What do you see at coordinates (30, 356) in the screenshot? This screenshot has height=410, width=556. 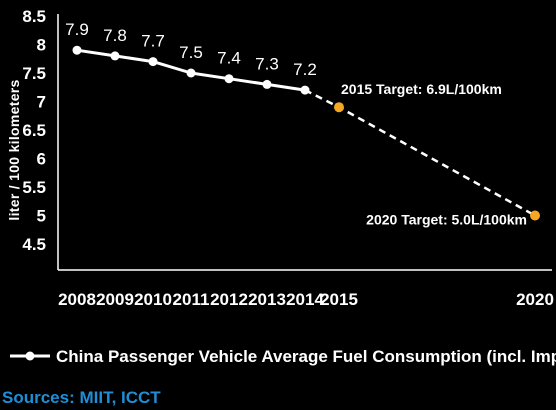 I see `legend-marker` at bounding box center [30, 356].